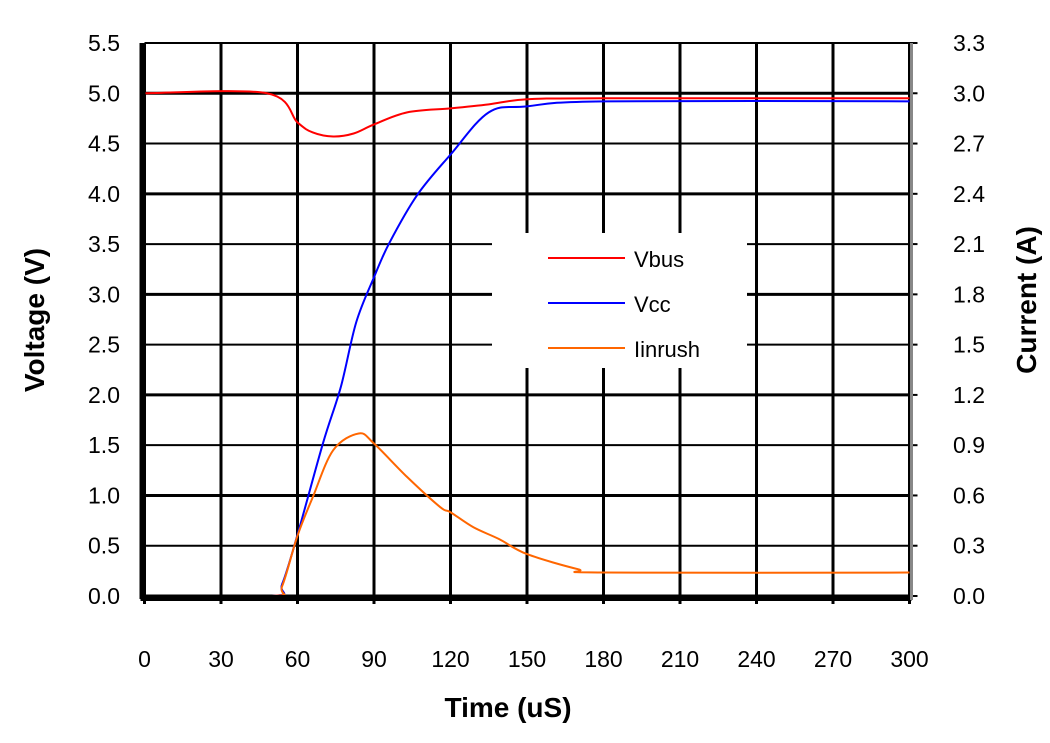 This screenshot has height=743, width=1050. Describe the element at coordinates (969, 445) in the screenshot. I see `y2-tick-label: 0.9` at that location.